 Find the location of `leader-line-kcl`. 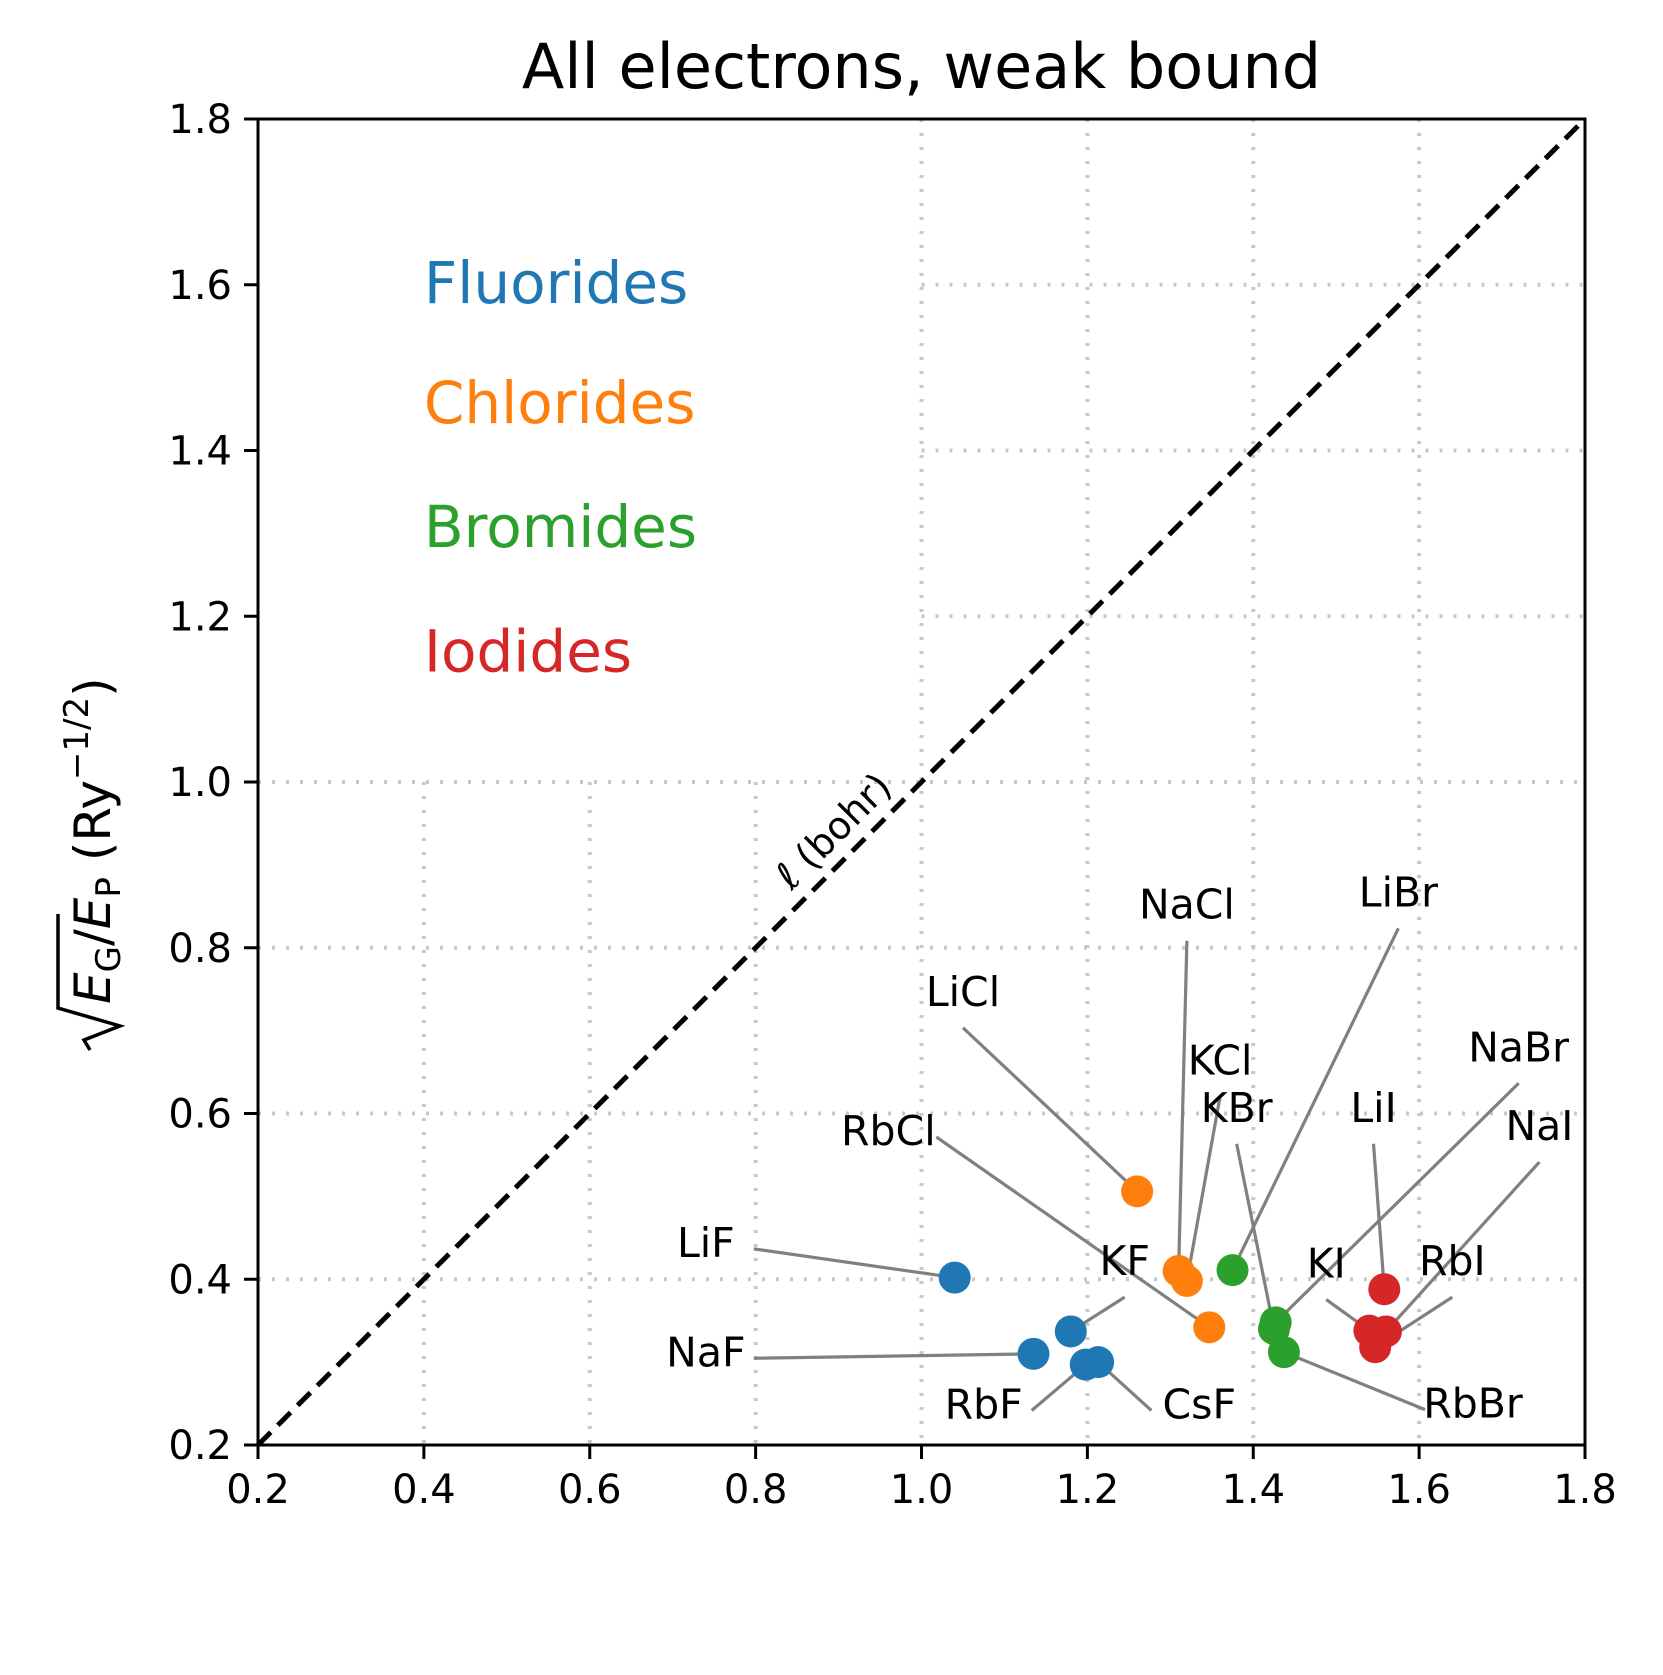

leader-line-kcl is located at coordinates (1203, 1189).